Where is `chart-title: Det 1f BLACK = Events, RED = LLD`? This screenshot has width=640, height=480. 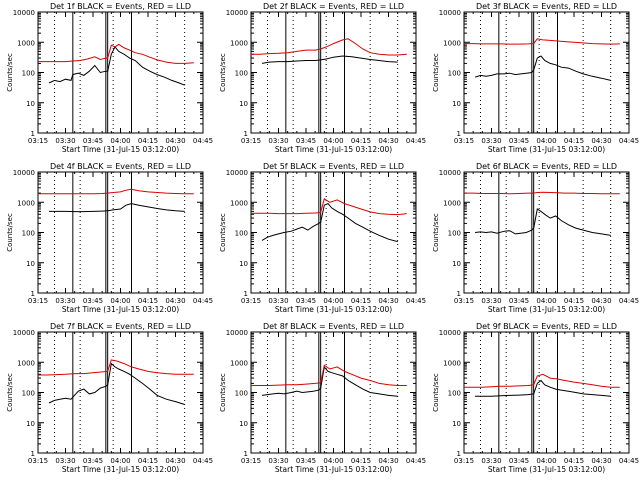 chart-title: Det 1f BLACK = Events, RED = LLD is located at coordinates (120, 6).